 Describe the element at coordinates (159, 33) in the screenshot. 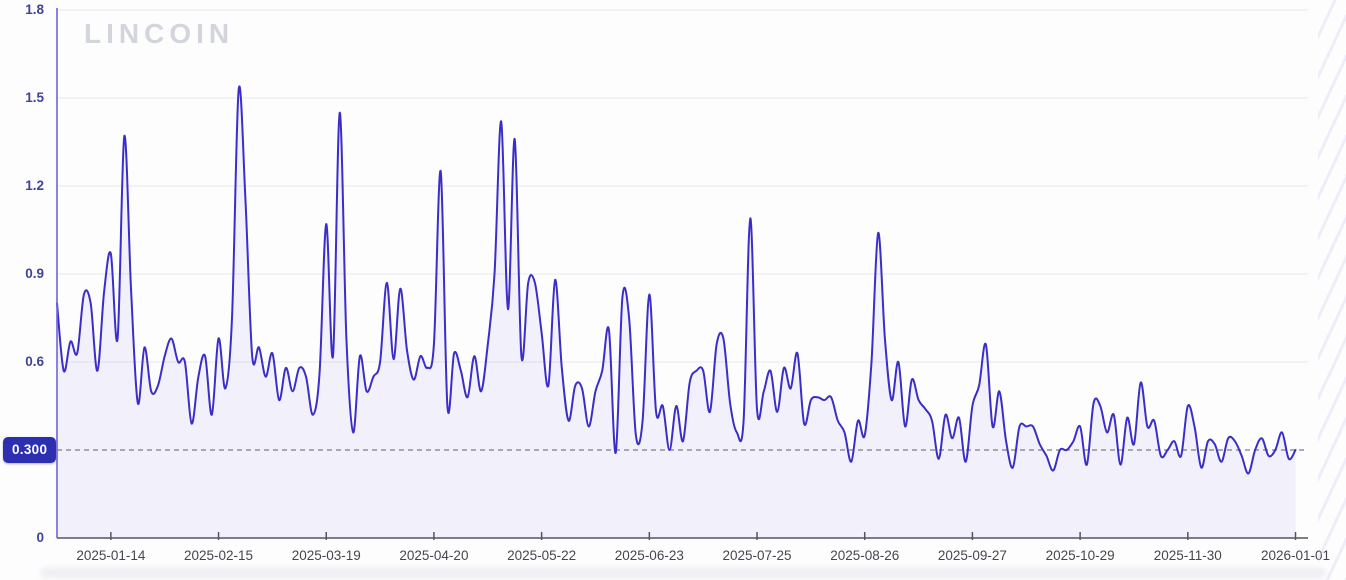

I see `watermark: LINCOIN` at that location.